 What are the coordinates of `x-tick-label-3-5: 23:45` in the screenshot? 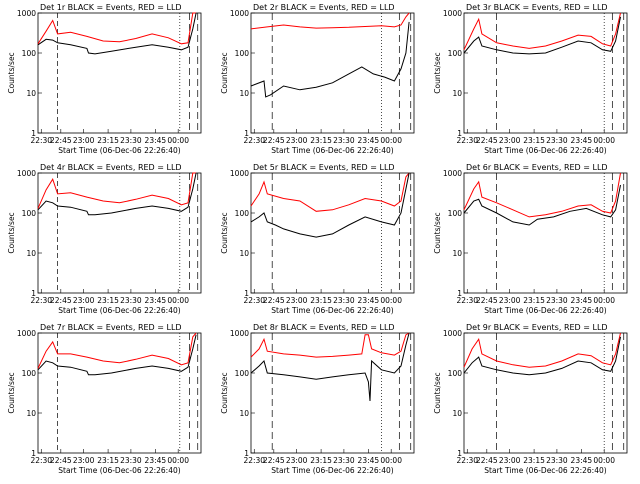 It's located at (582, 140).